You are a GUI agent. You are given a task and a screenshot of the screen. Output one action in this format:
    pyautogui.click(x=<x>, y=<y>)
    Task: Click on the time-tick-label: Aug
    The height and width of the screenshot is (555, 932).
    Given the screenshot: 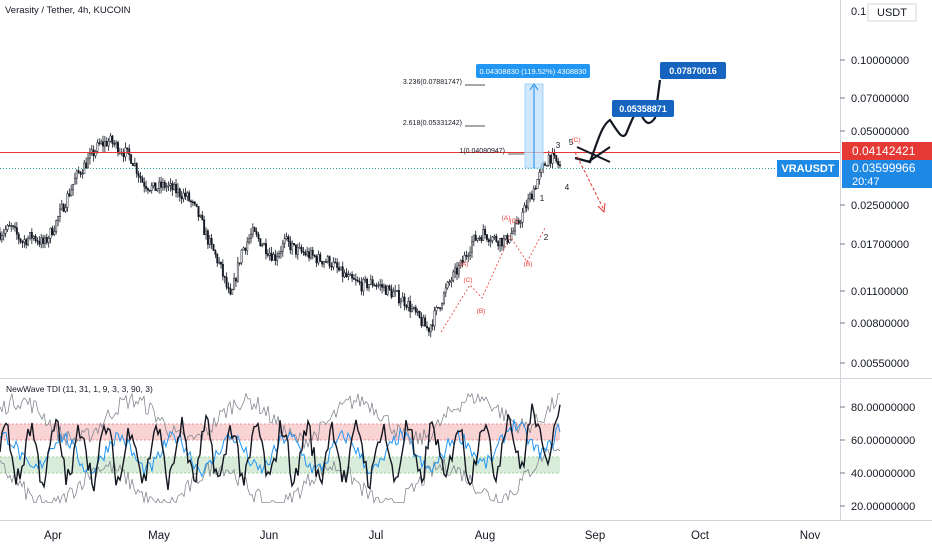 What is the action you would take?
    pyautogui.click(x=485, y=536)
    